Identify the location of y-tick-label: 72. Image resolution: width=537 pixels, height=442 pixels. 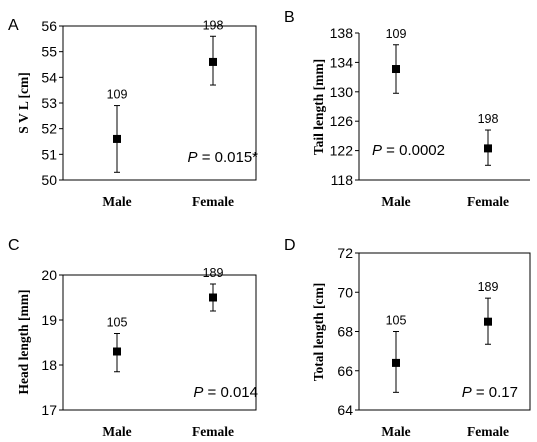
(345, 253).